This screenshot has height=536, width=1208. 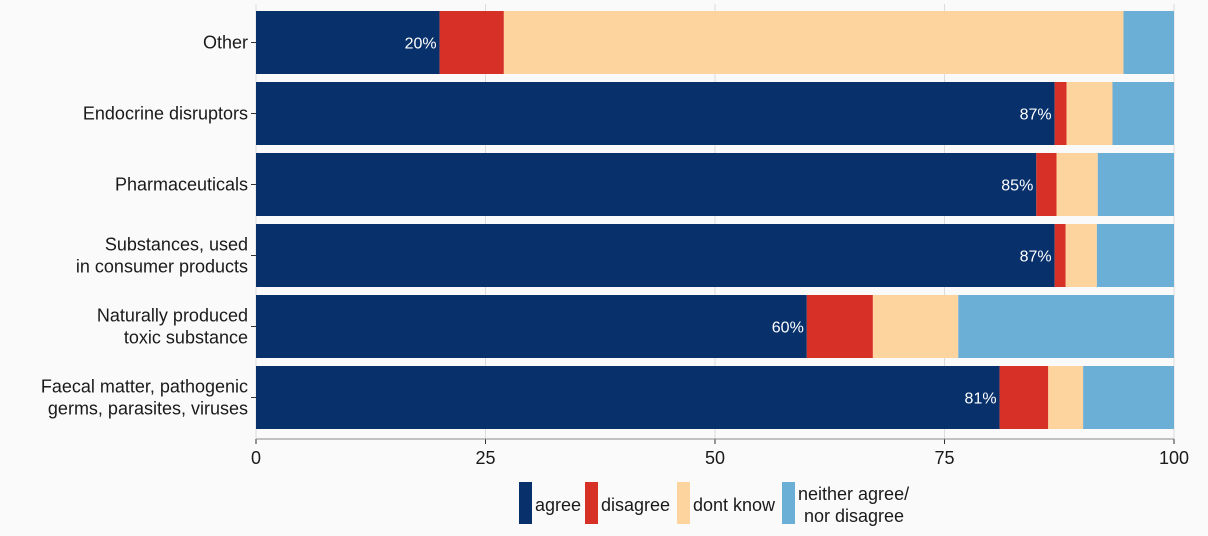 What do you see at coordinates (421, 44) in the screenshot?
I see `bar-data-label: 20%` at bounding box center [421, 44].